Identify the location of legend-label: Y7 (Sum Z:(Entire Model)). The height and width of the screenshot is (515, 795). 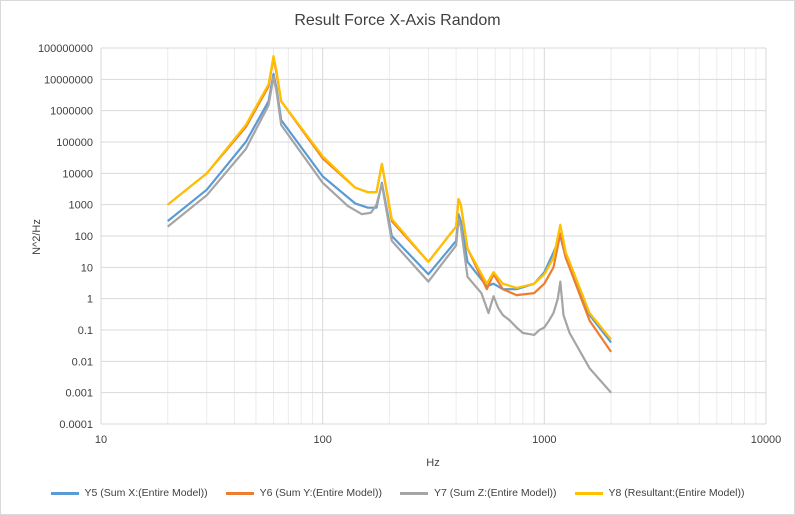
(495, 493).